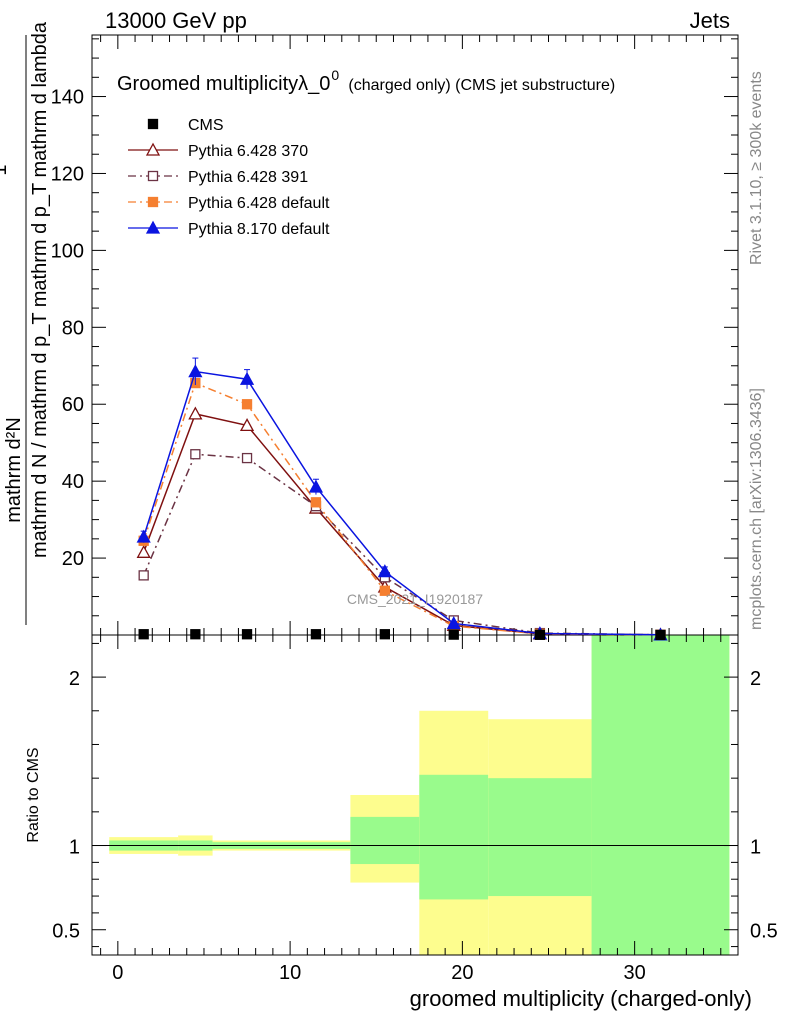  Describe the element at coordinates (73, 328) in the screenshot. I see `main-ytick-label: 80` at that location.